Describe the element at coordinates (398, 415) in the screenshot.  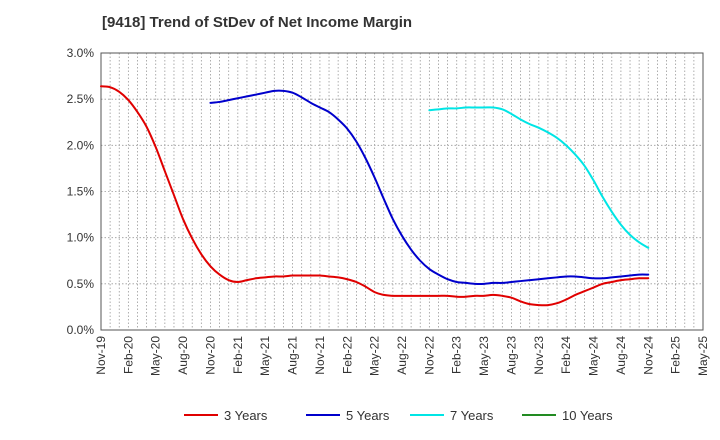
I see `legend: 3 Years 5 Years 7 Years 10 Years` at that location.